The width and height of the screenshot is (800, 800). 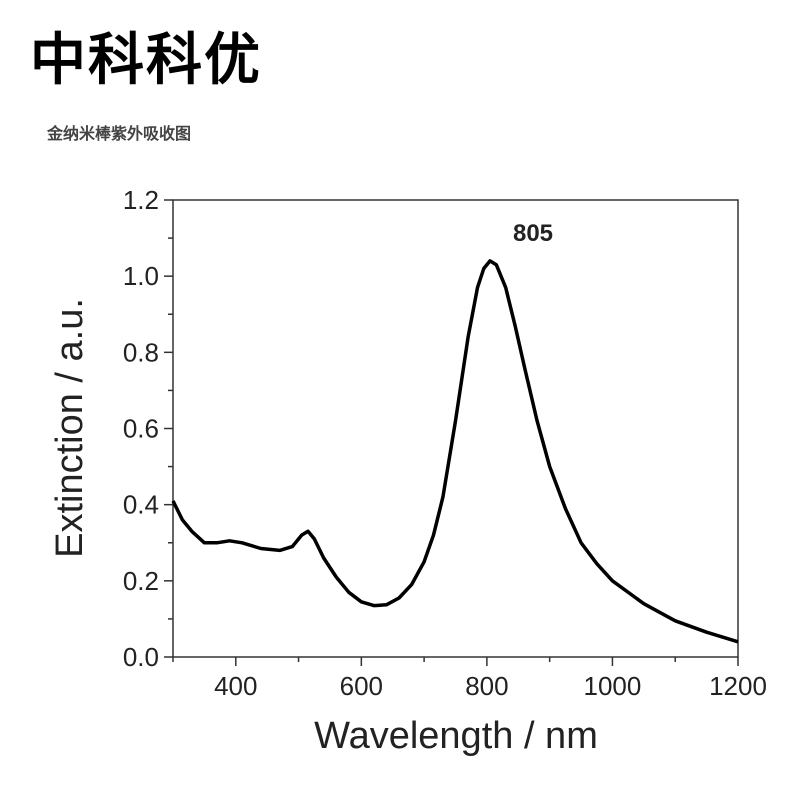 I want to click on brand-logo-text: 中科科优, so click(x=146, y=60).